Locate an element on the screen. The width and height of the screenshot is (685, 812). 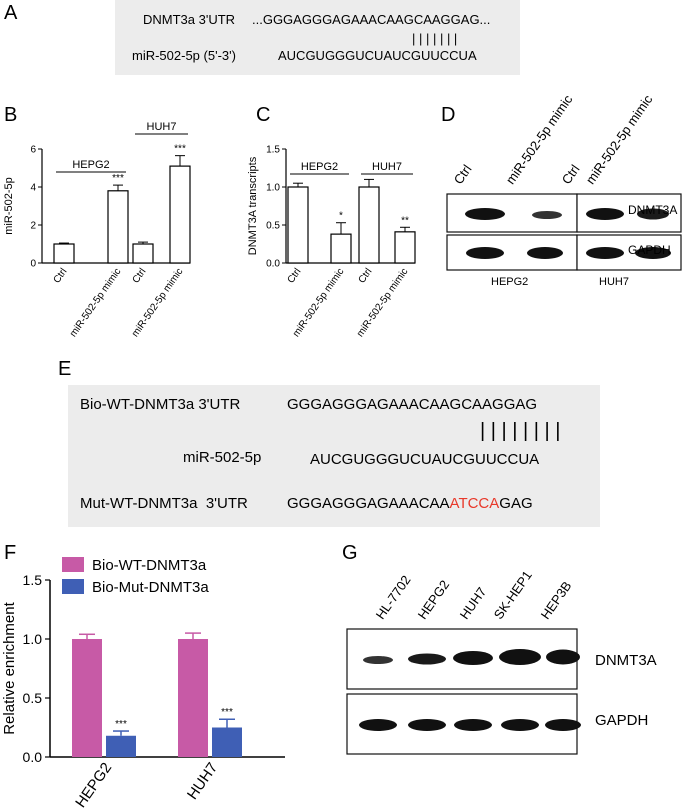
panel-e-wt-label: Bio-WT-DNMT3a 3'UTR is located at coordinates (160, 404).